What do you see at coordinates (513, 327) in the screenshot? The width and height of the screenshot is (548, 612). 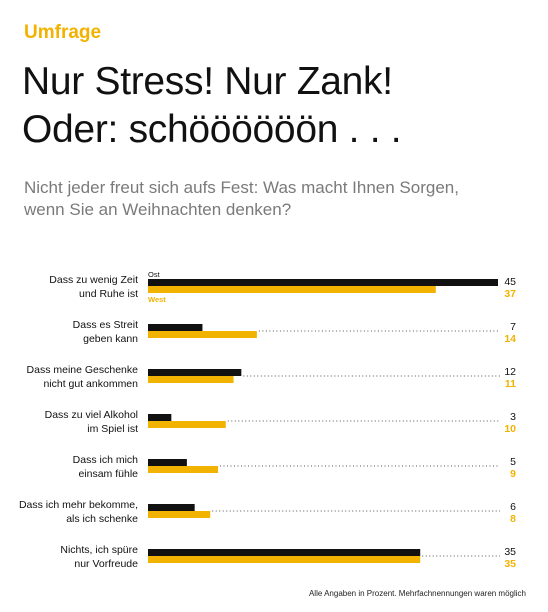 I see `value-label-ost: 7` at bounding box center [513, 327].